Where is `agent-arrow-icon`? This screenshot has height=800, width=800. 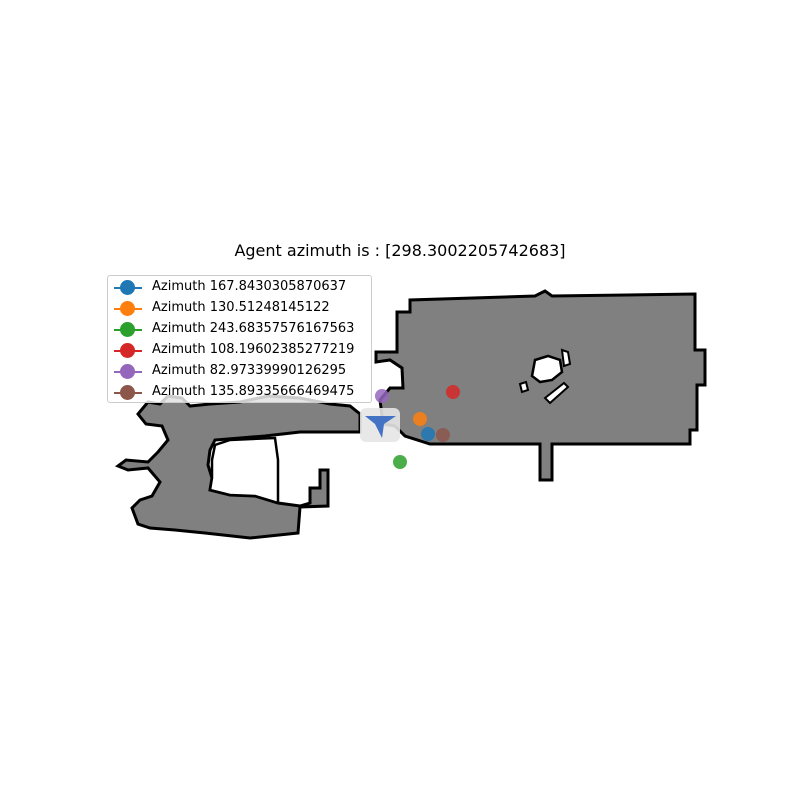
agent-arrow-icon is located at coordinates (380, 427).